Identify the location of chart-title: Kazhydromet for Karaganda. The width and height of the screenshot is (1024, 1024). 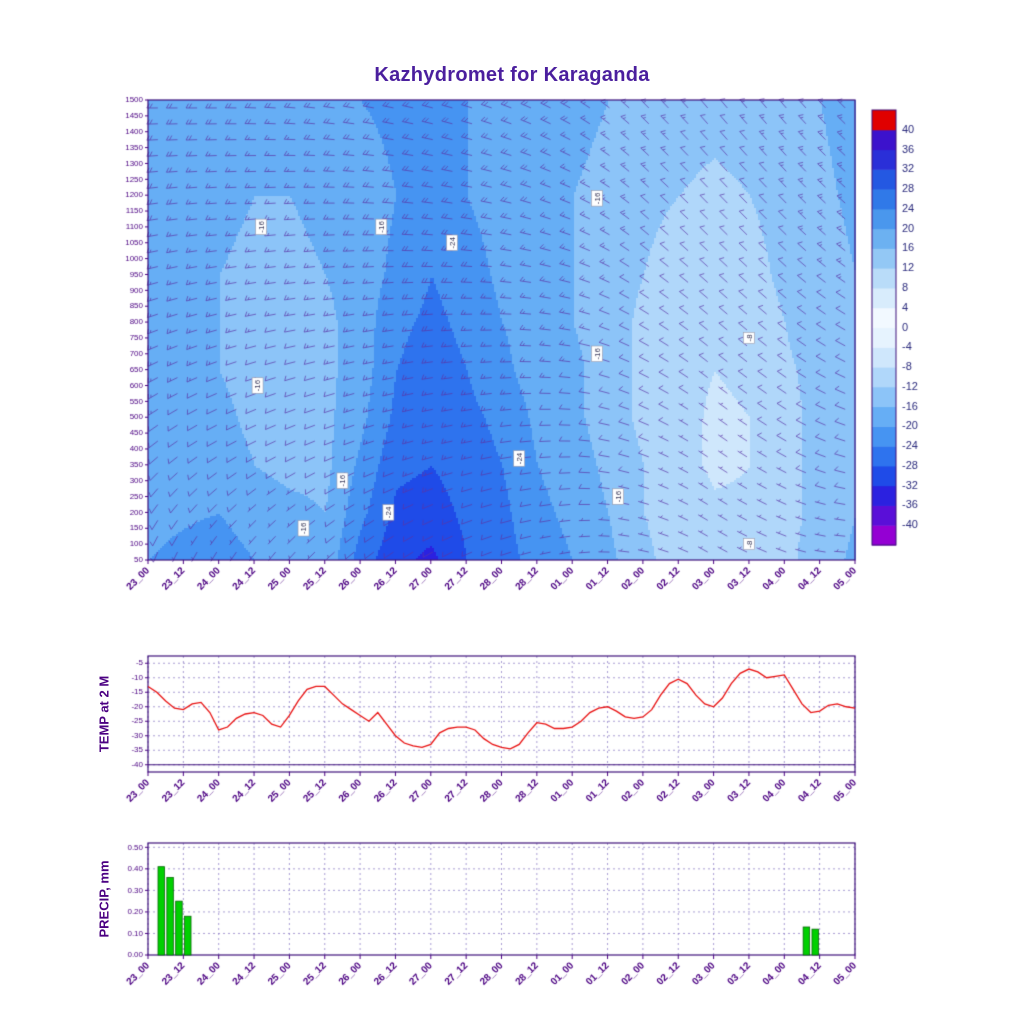
(512, 75).